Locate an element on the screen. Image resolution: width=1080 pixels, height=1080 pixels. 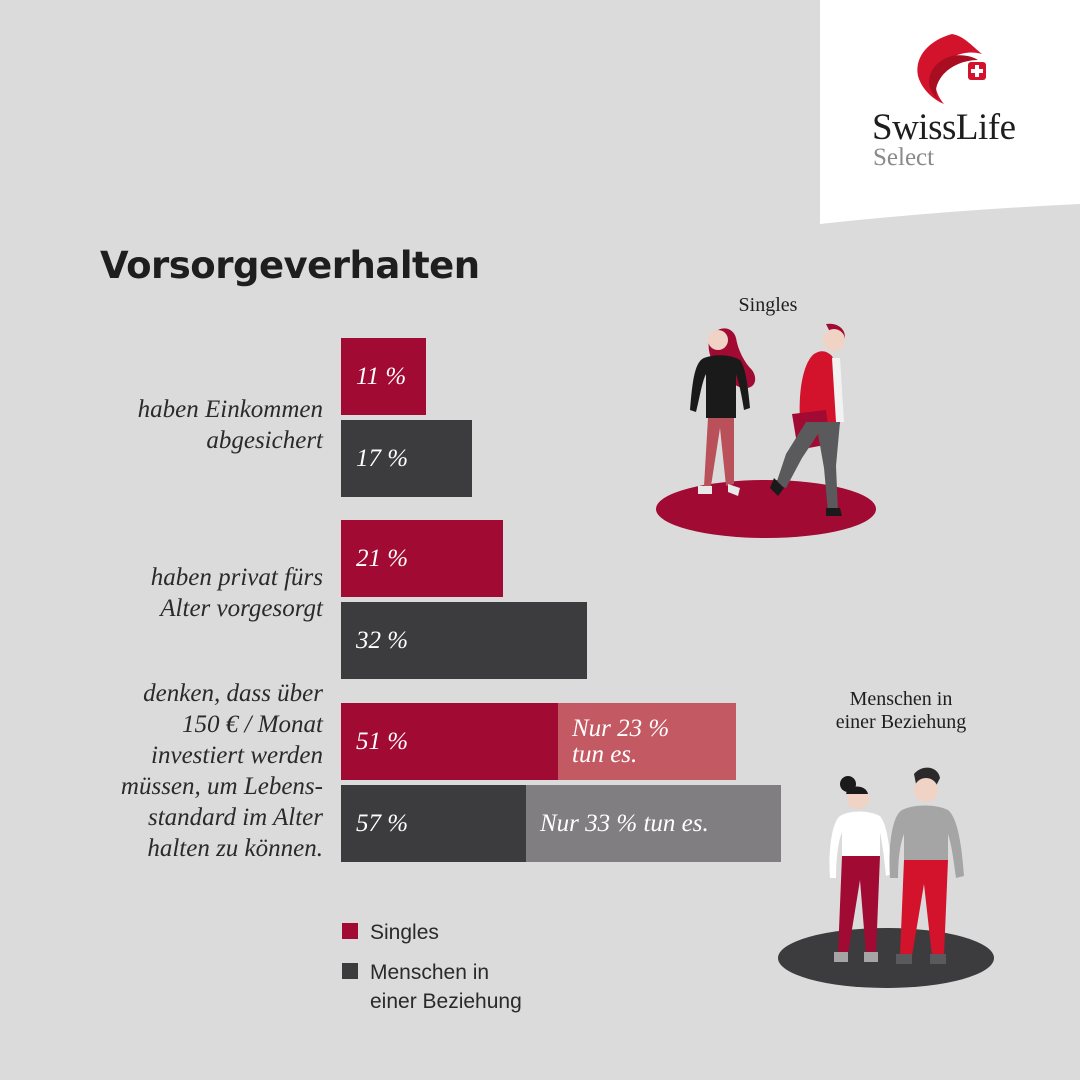
logo-area: SwissLife Select is located at coordinates (950, 112).